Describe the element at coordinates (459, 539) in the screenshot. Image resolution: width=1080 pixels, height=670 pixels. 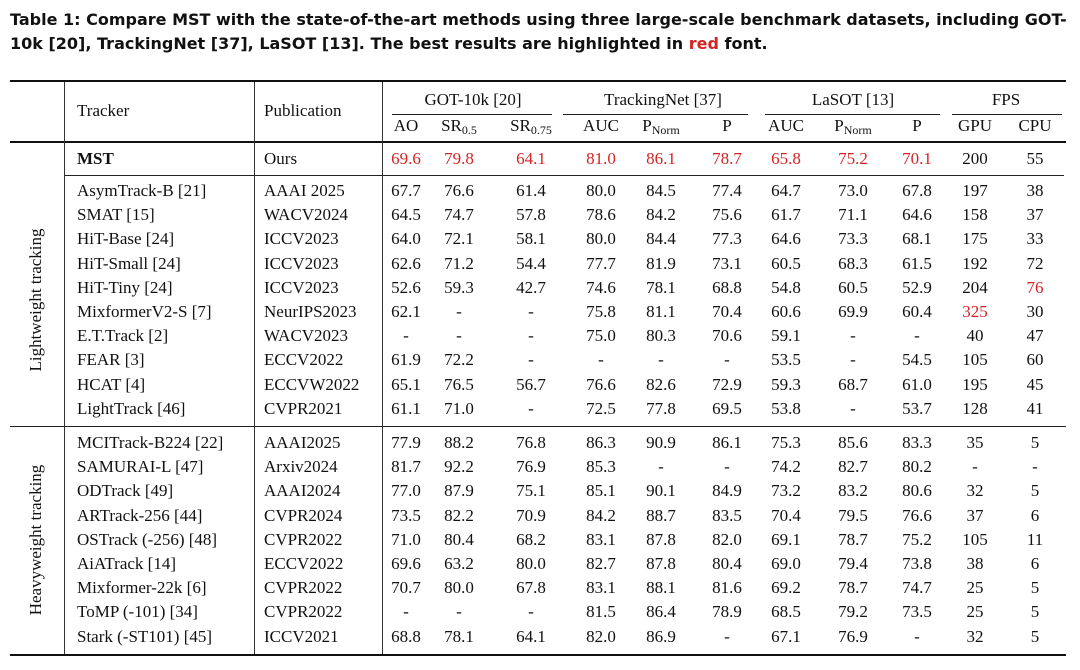
I see `row-value: 80.4` at that location.